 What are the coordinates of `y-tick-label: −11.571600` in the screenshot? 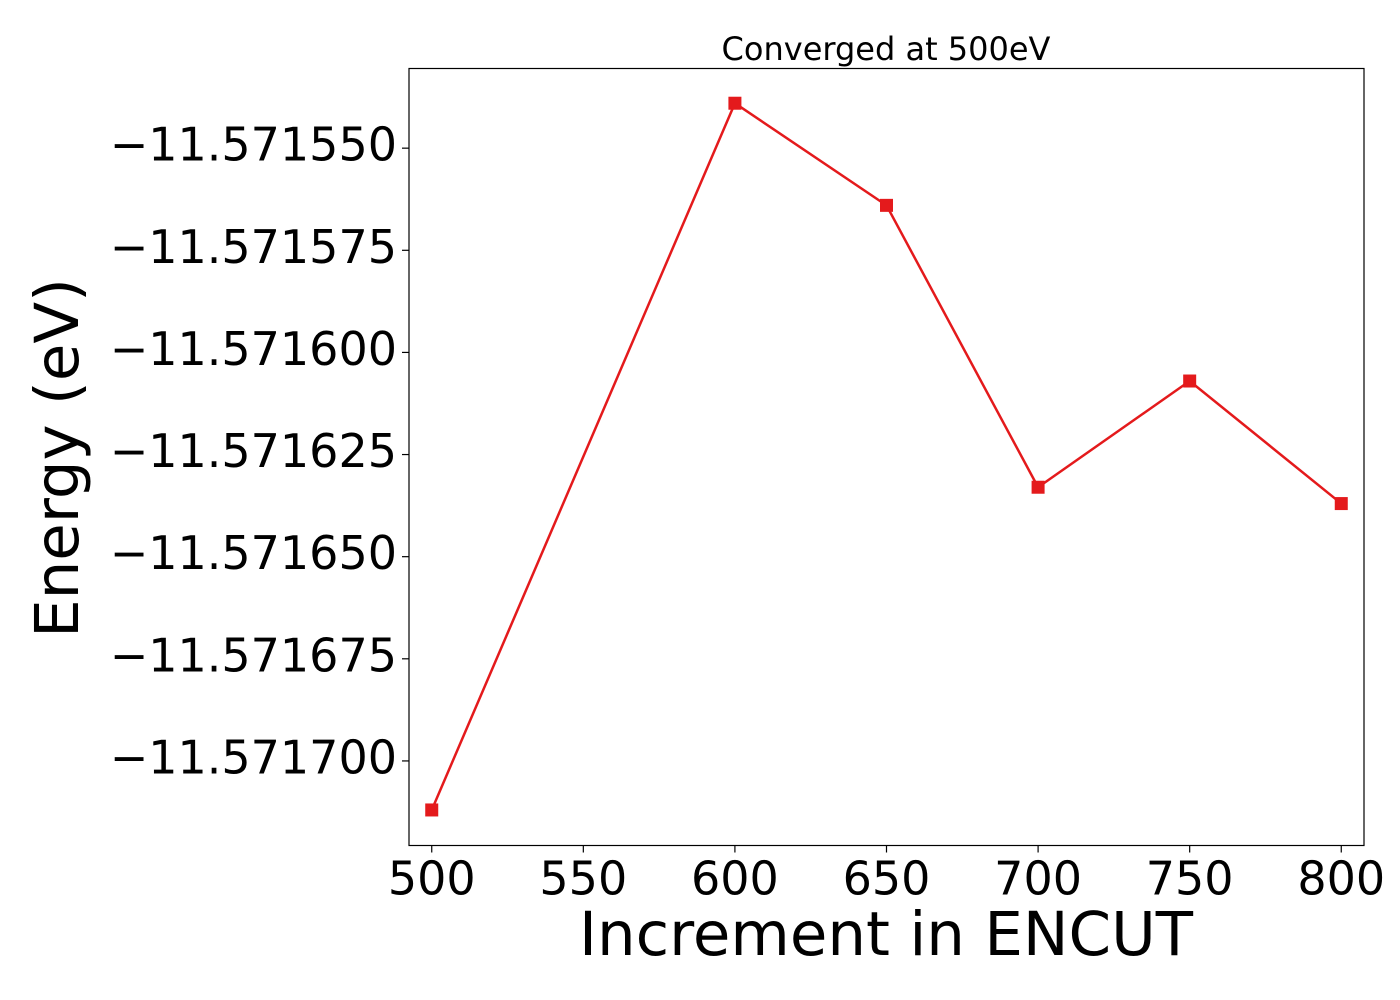 It's located at (253, 349).